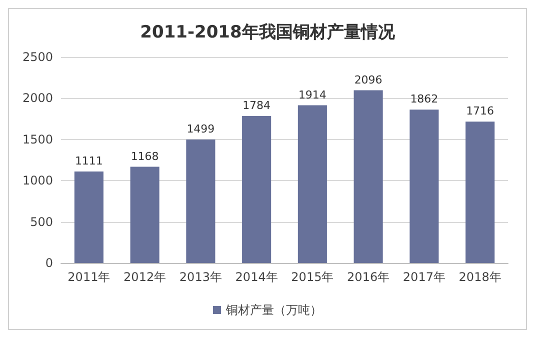 The height and width of the screenshot is (338, 535). Describe the element at coordinates (145, 277) in the screenshot. I see `x-tick-label: 2012年` at that location.